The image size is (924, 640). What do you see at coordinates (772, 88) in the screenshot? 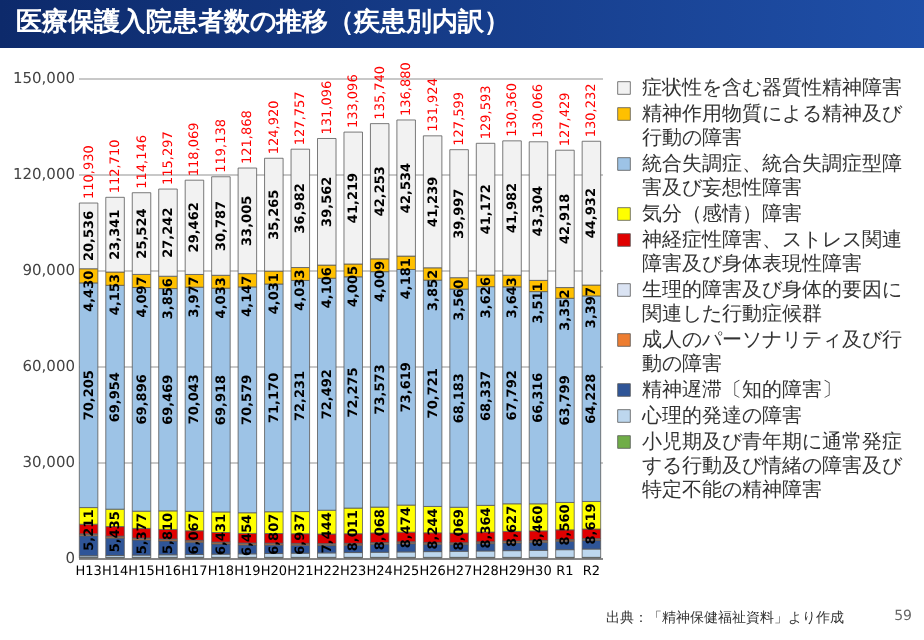
I see `legend-label: 症状性を含む器質性精神障害` at bounding box center [772, 88].